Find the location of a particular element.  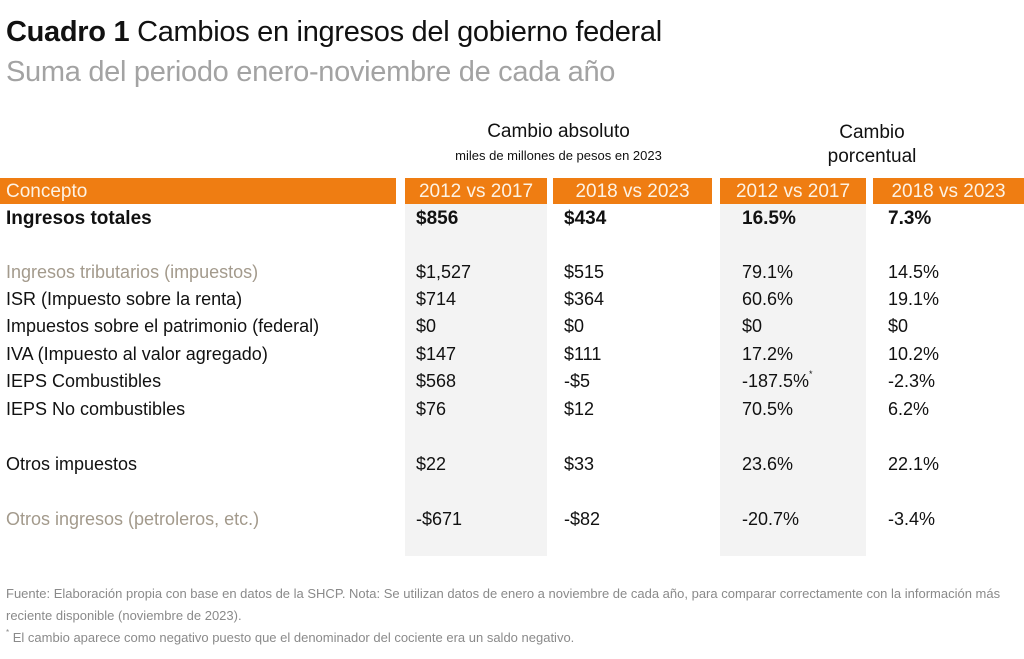

cell-pct-2012-2017: -20.7% is located at coordinates (771, 519).